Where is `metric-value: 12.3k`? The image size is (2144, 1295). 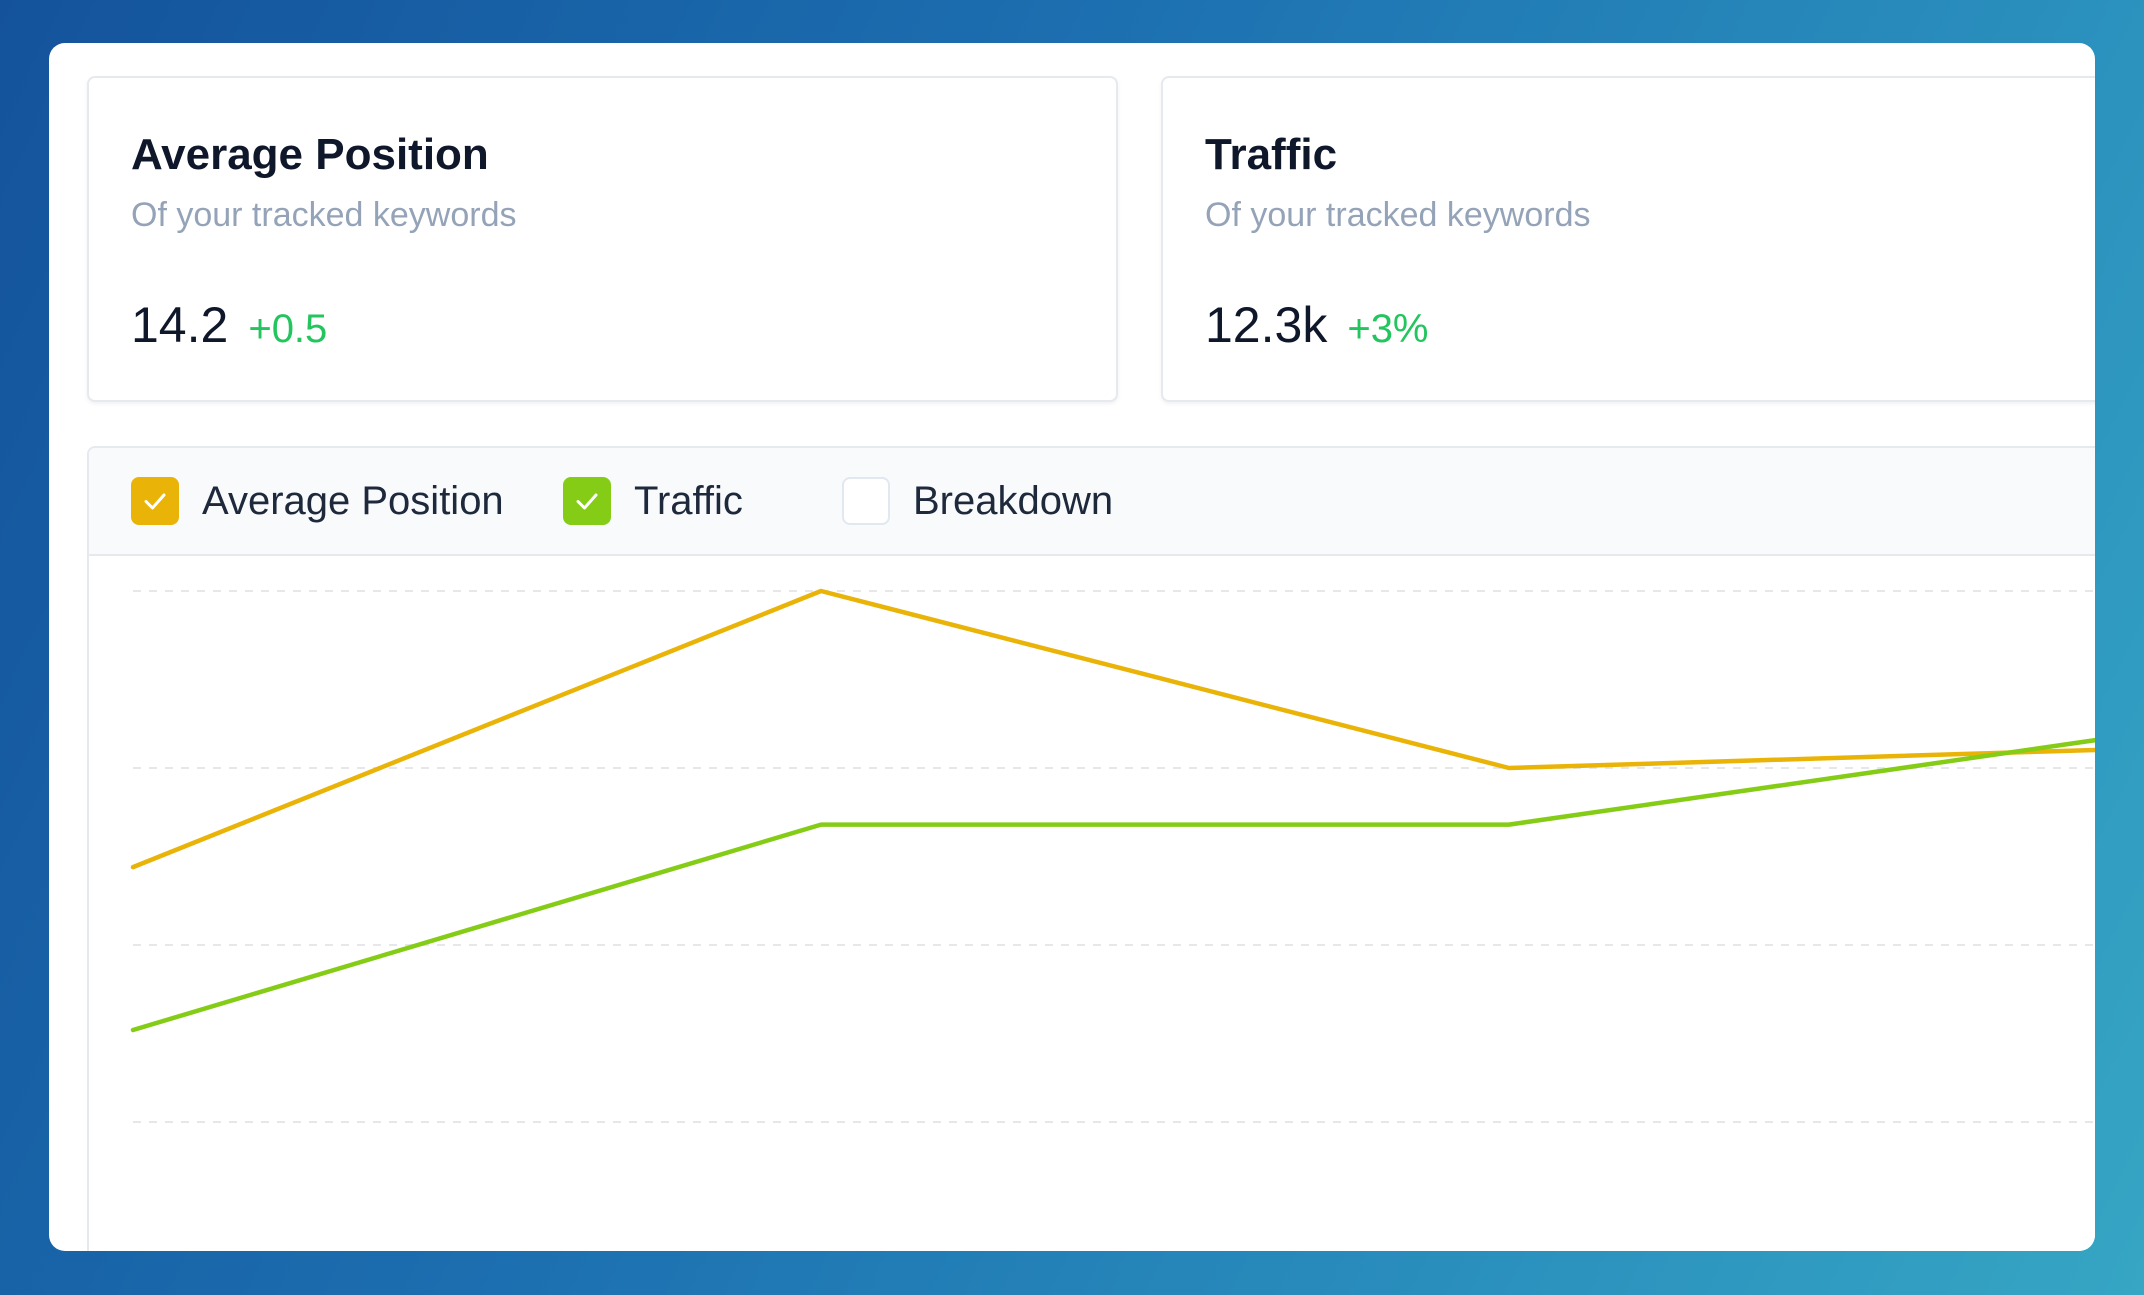 metric-value: 12.3k is located at coordinates (1266, 325).